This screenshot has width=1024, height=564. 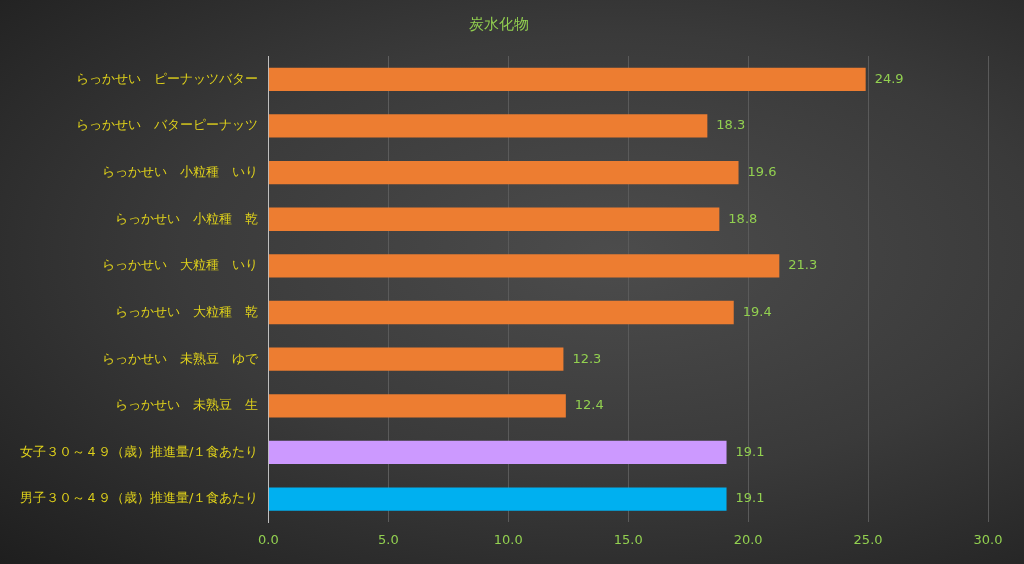 I want to click on data-label: 19.6, so click(x=762, y=171).